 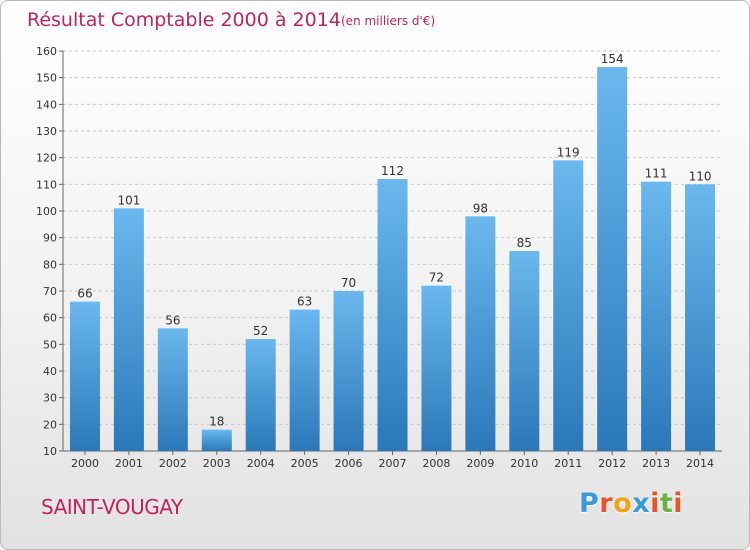 I want to click on x-tick-label: 2004, so click(x=261, y=463).